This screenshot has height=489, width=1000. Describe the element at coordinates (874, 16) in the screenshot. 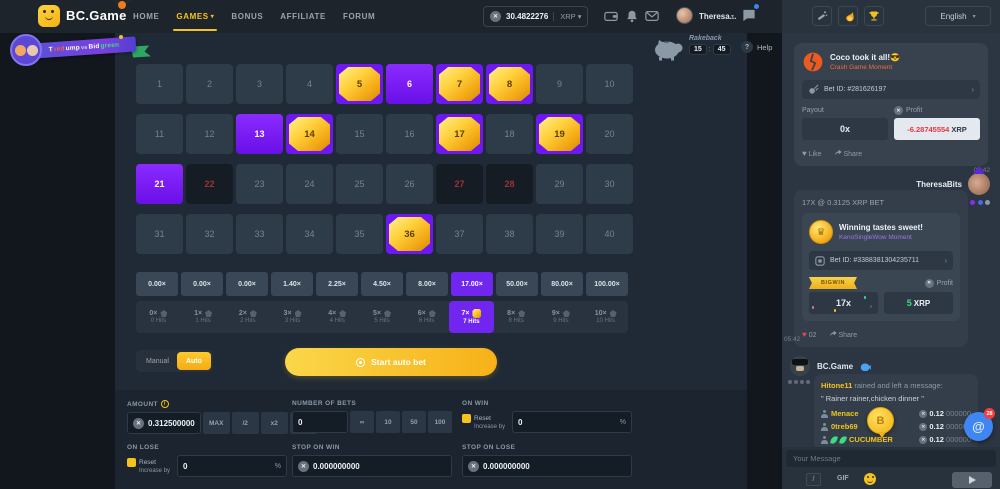

I see `trophy-icon` at that location.